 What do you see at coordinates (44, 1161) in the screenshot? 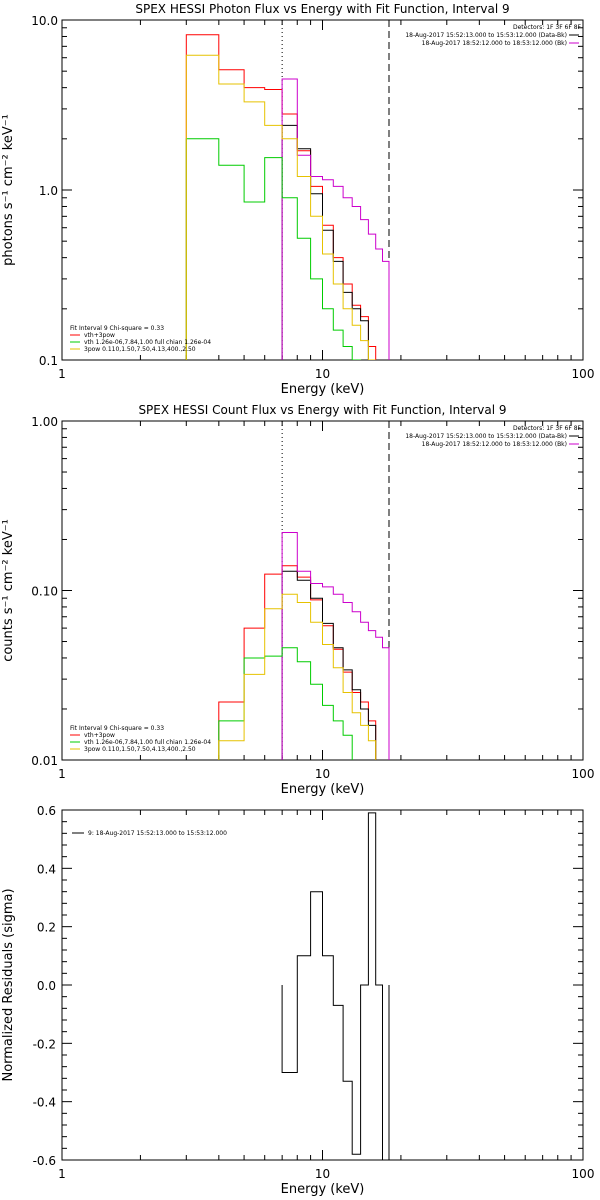
I see `y-tick-label: -0.6` at bounding box center [44, 1161].